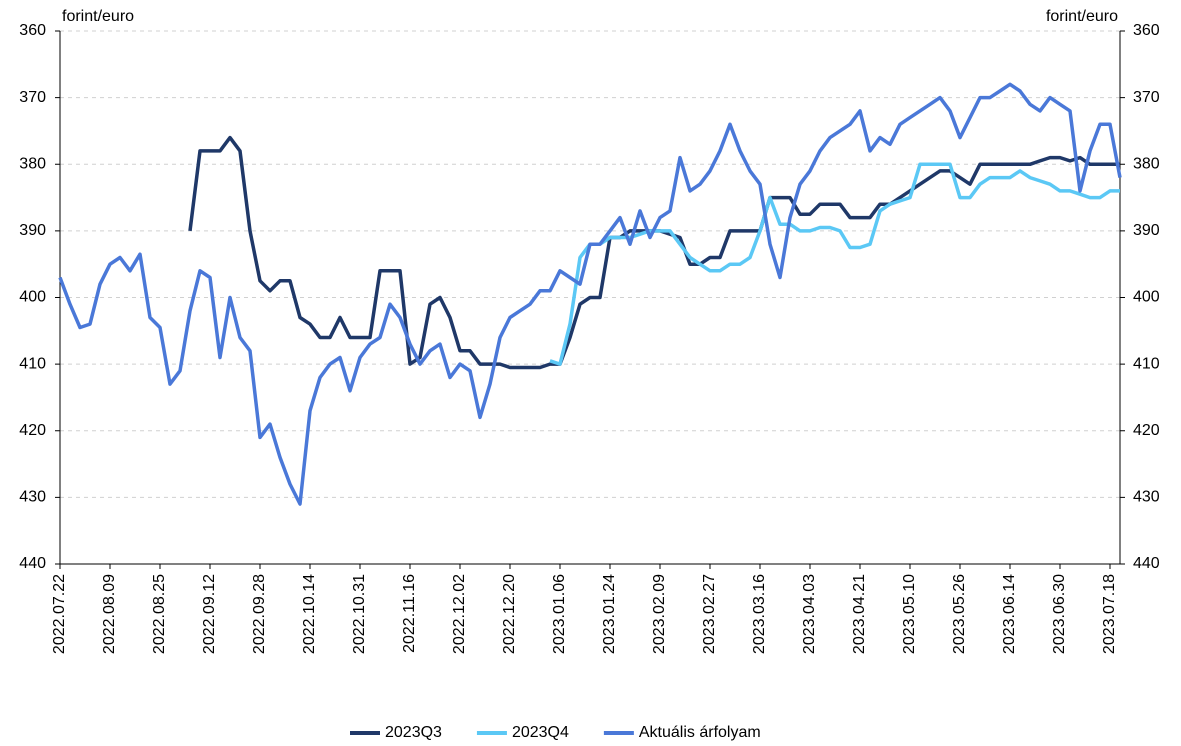  I want to click on y2-tick-label: 380, so click(1146, 163).